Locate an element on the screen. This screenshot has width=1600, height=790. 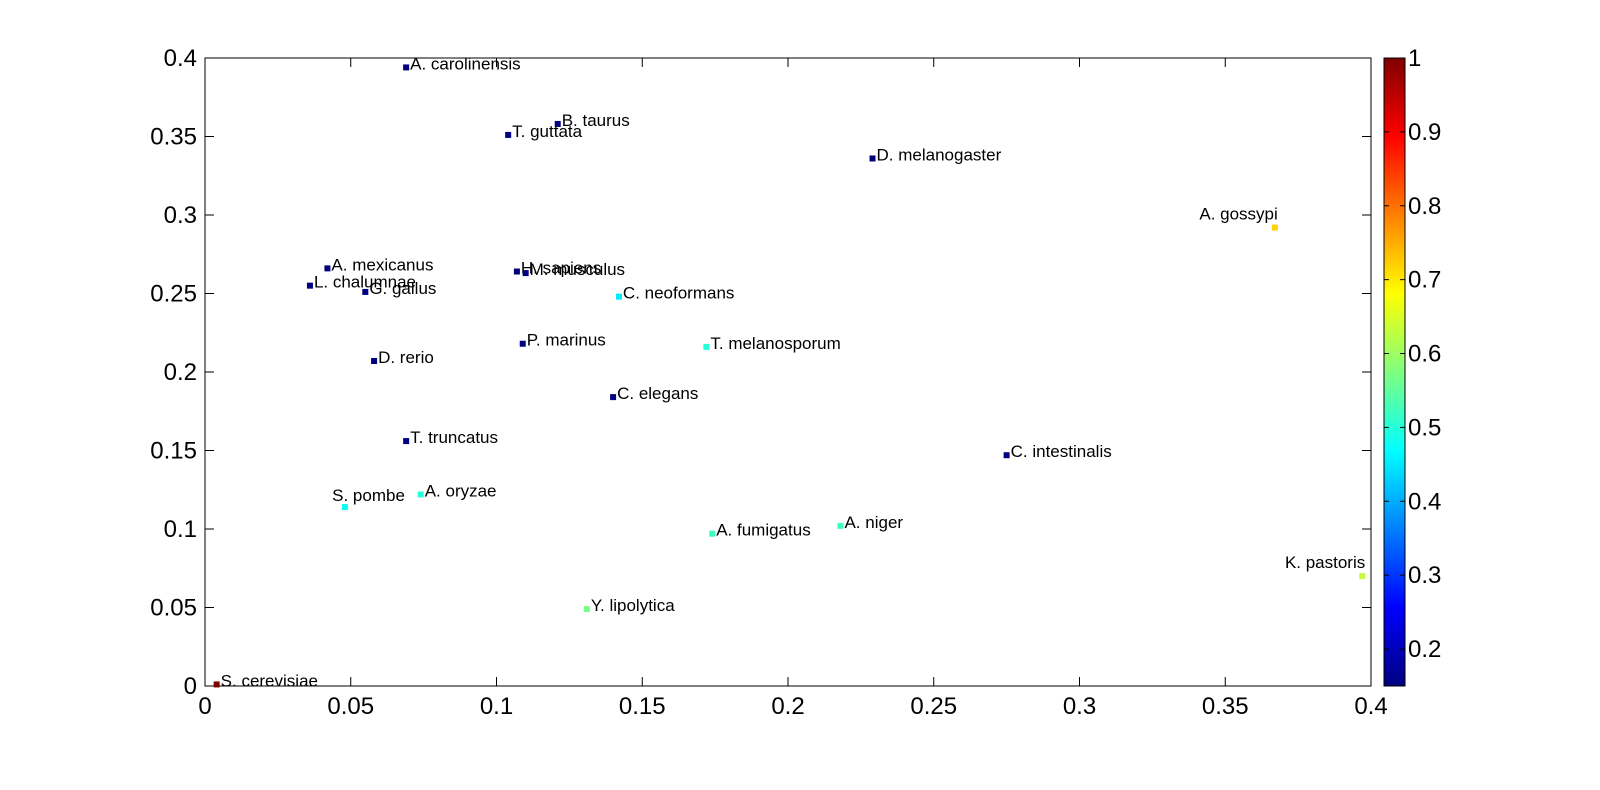
data-point: S. cerevisiae is located at coordinates (265, 680).